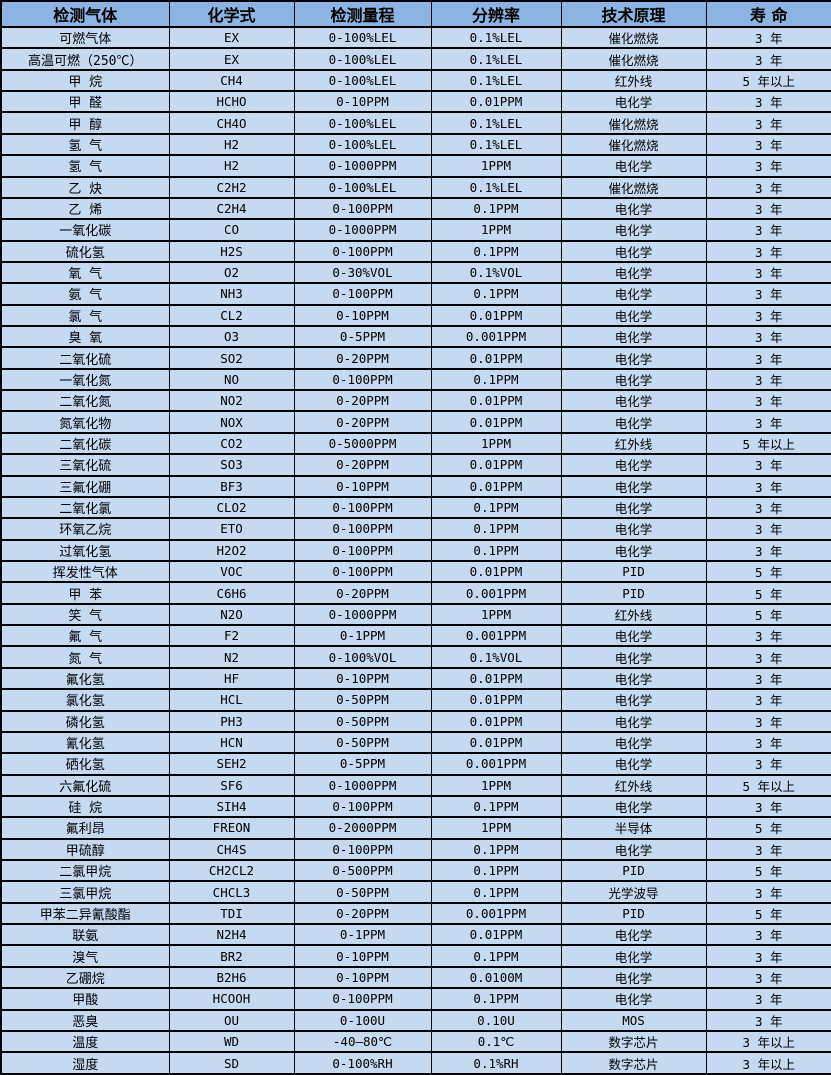 The height and width of the screenshot is (1075, 831). Describe the element at coordinates (415, 849) in the screenshot. I see `table-row: 甲硫醇 CH4S 0-100PPM 0.1PPM 电化学 3 年` at that location.